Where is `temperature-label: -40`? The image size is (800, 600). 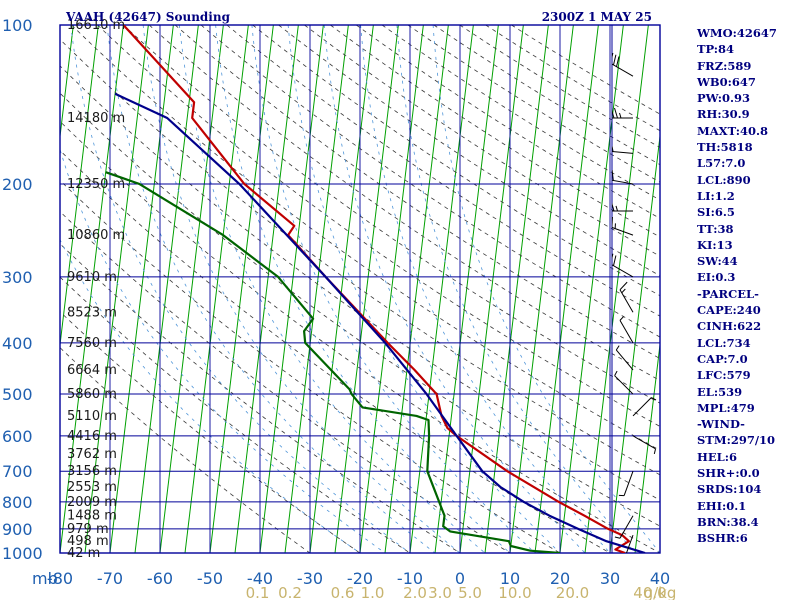
temperature-label: -40 is located at coordinates (260, 578).